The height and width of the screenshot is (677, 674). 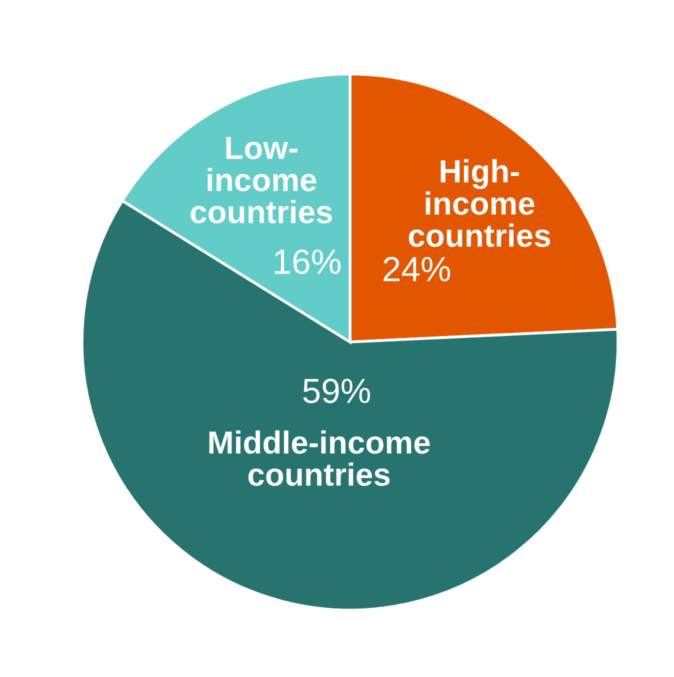 I want to click on slice-label: Low- income countries, so click(x=261, y=180).